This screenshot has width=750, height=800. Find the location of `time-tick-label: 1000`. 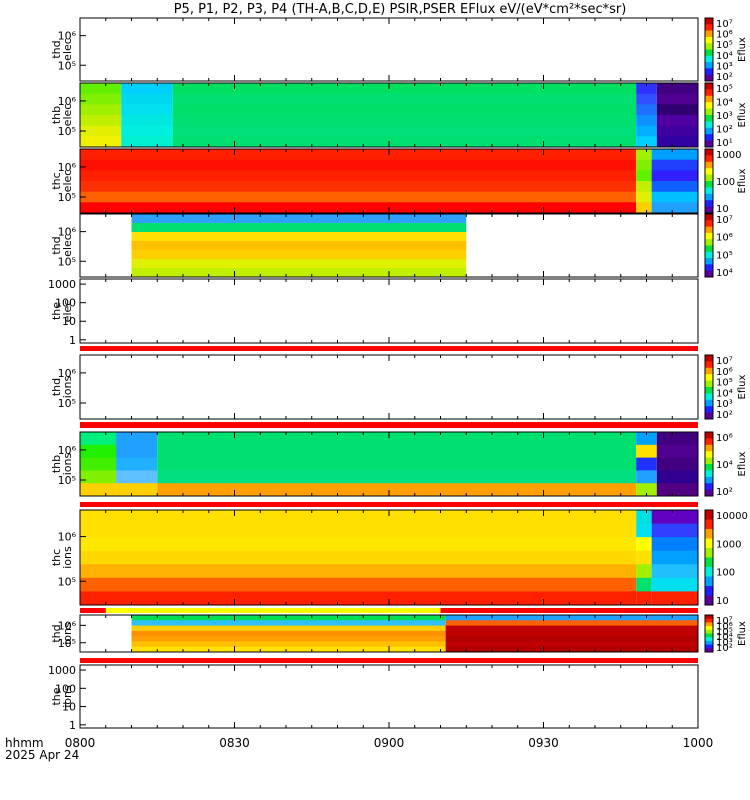

time-tick-label: 1000 is located at coordinates (698, 743).